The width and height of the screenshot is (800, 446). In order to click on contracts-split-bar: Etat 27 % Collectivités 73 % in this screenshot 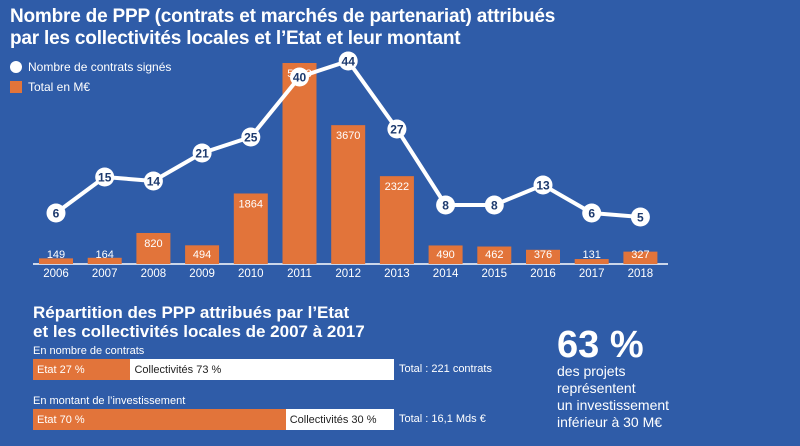, I will do `click(213, 369)`.